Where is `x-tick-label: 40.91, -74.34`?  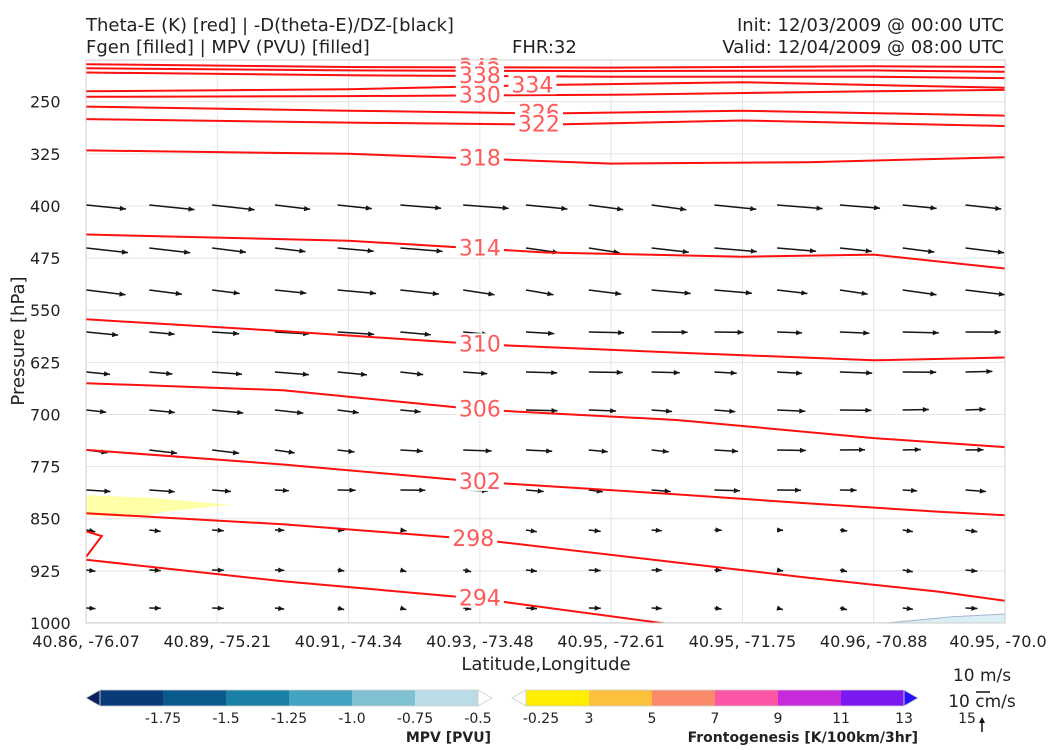
x-tick-label: 40.91, -74.34 is located at coordinates (349, 641).